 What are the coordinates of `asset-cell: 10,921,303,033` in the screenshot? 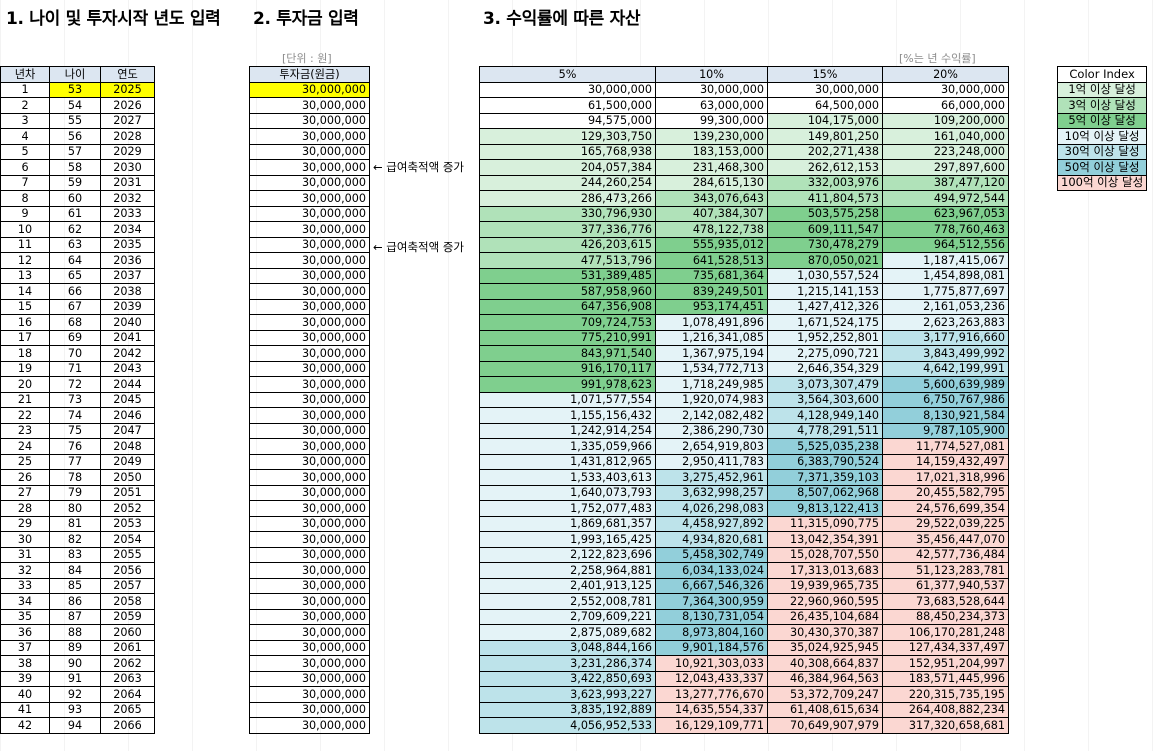 It's located at (711, 663).